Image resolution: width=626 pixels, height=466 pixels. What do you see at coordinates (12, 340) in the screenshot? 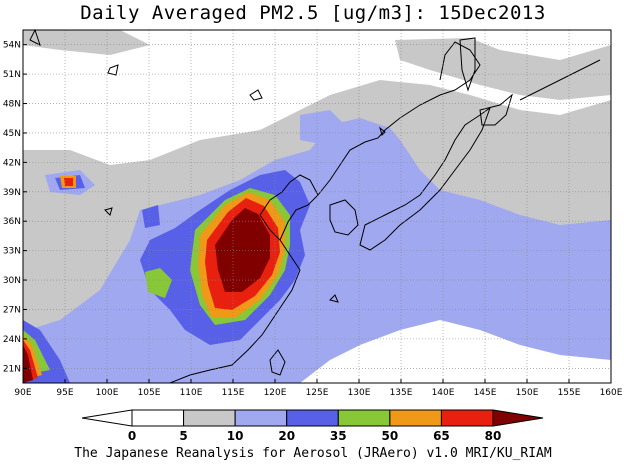
I see `lat-tick-label: 24N` at bounding box center [12, 340].